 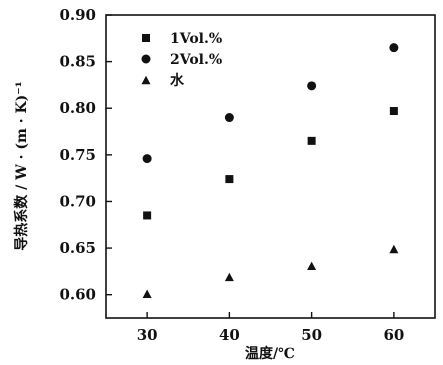 What do you see at coordinates (270, 353) in the screenshot?
I see `x-axis-title: 温度/℃` at bounding box center [270, 353].